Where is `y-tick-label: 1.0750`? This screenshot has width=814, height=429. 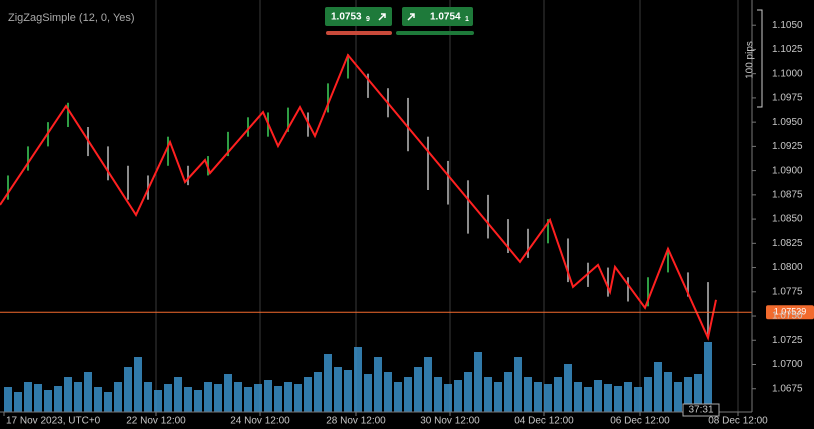
y-tick-label: 1.0750 is located at coordinates (787, 316).